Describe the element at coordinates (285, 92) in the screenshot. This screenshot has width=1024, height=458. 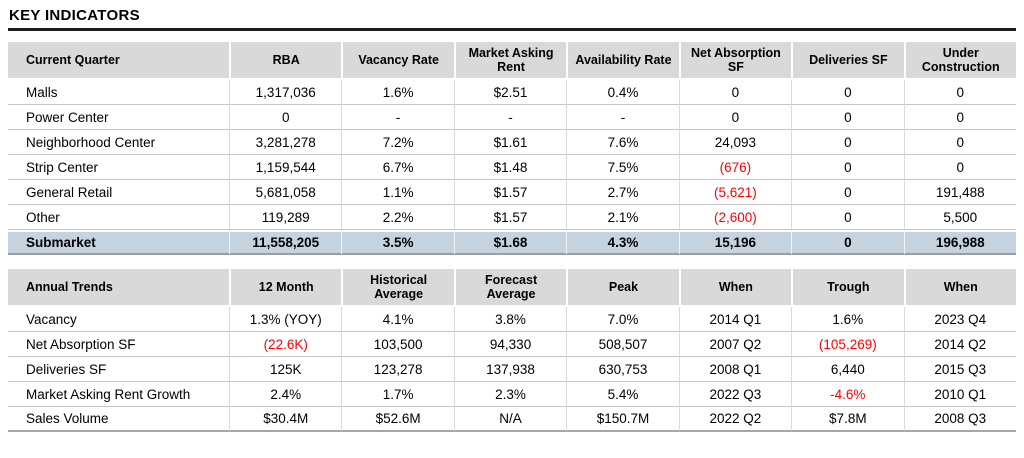
I see `data-cell: 1,317,036` at that location.